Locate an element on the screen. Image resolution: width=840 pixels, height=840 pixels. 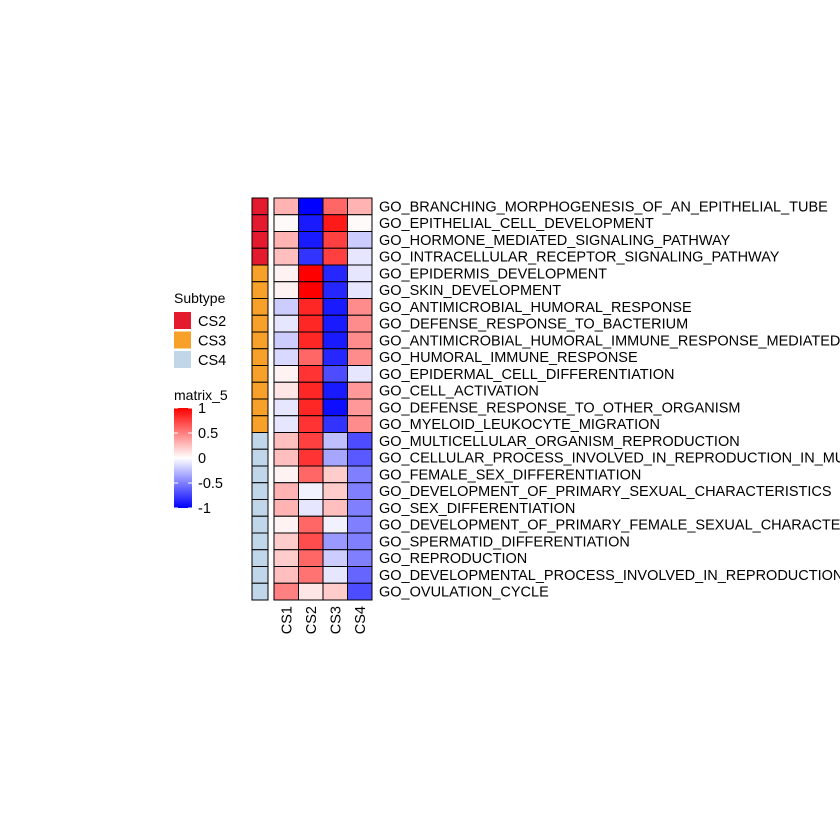
subtype-legend-label: CS2 is located at coordinates (212, 322).